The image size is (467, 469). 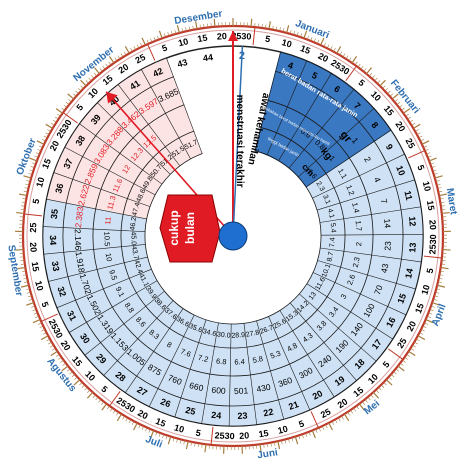 What do you see at coordinates (196, 386) in the screenshot?
I see `fetal-weight-value: 660` at bounding box center [196, 386].